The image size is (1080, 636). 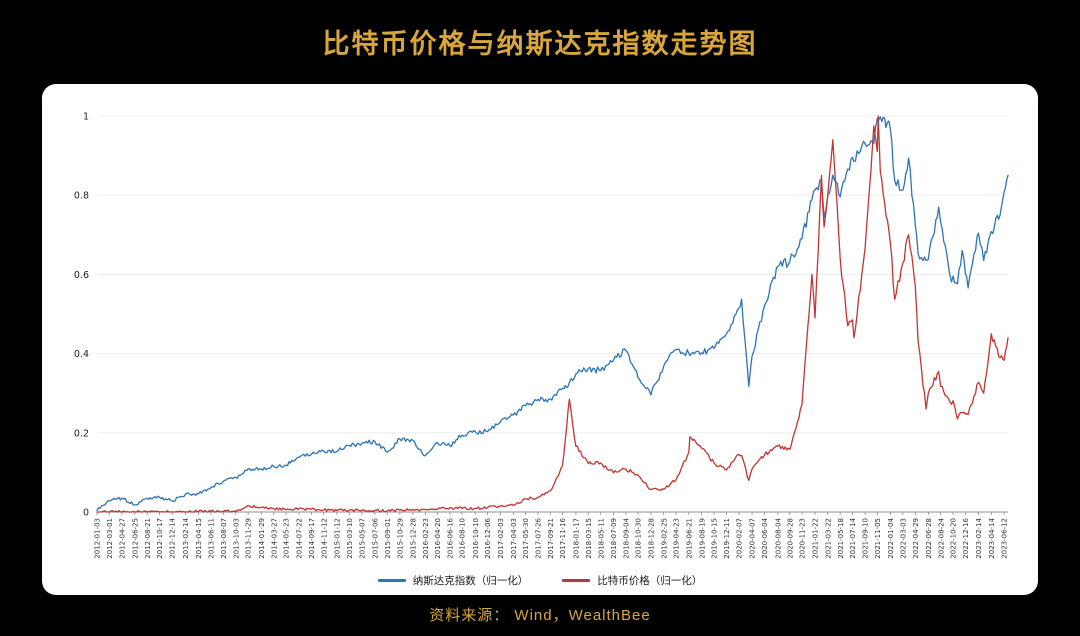 I want to click on legend-item-nasdaq: 纳斯达克指数（归一化）, so click(x=453, y=580).